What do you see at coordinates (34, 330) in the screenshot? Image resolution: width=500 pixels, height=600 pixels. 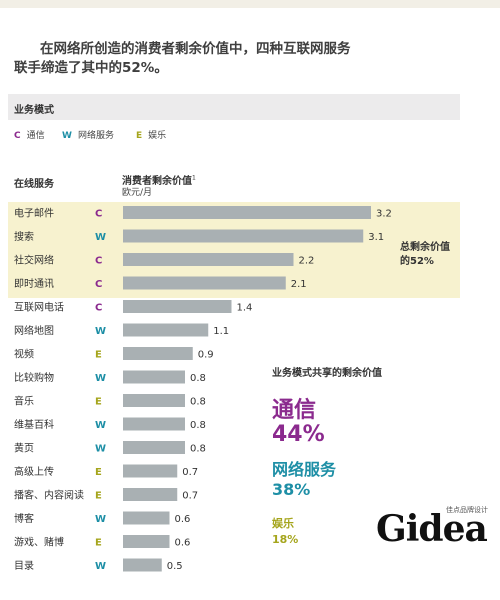 I see `category-label: 网络地图` at bounding box center [34, 330].